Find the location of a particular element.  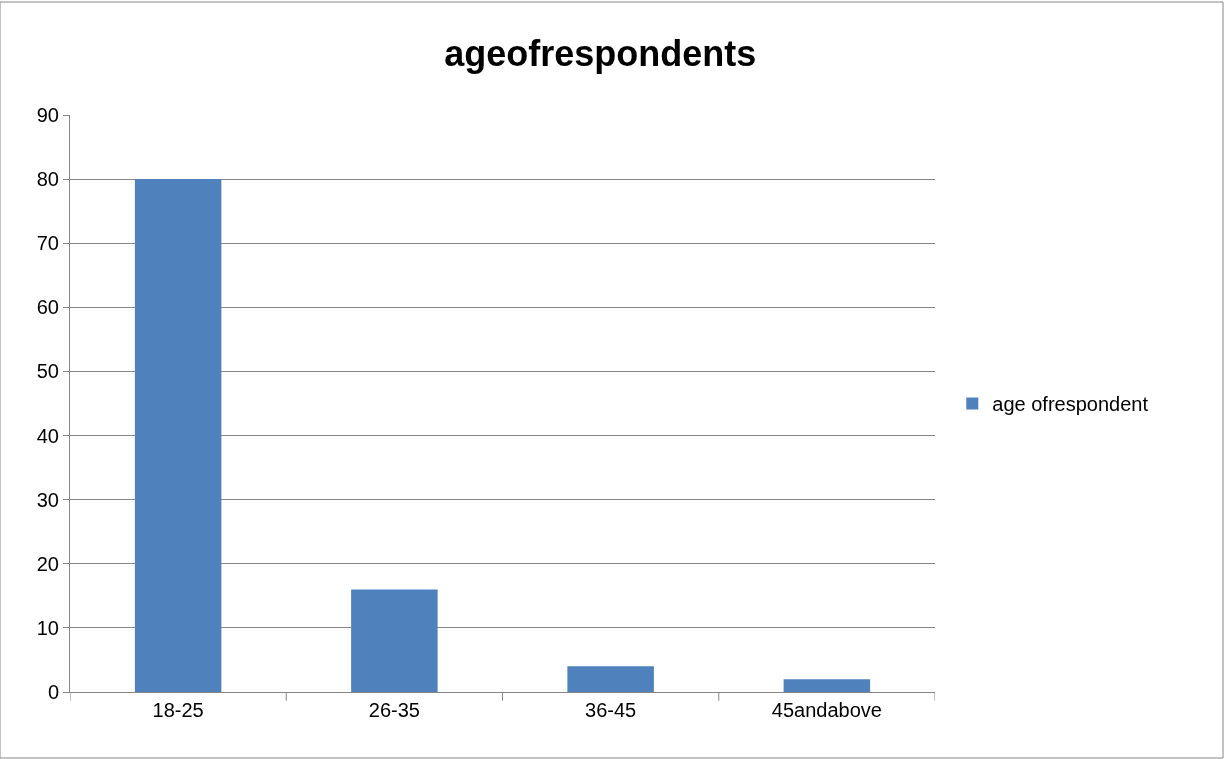

y-tick-label: 90 is located at coordinates (47, 115).